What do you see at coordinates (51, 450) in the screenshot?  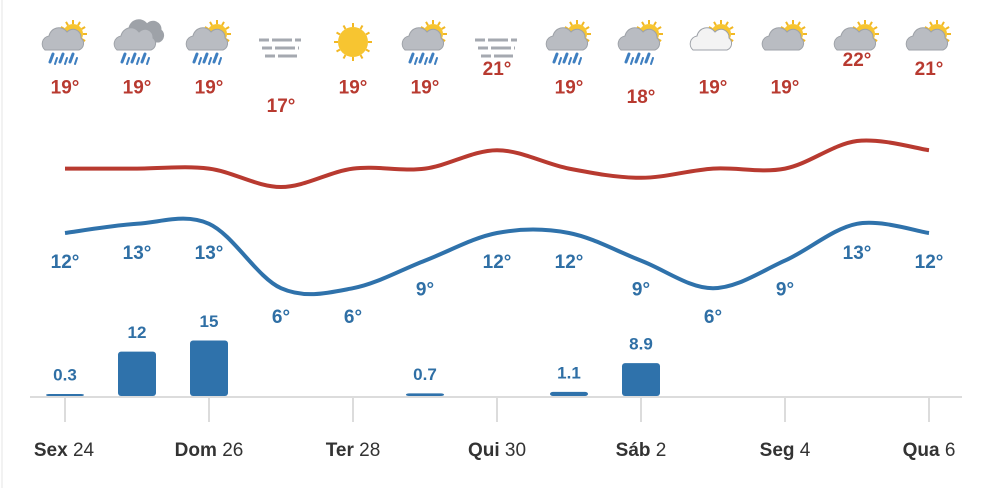 I see `x-day: Sex` at bounding box center [51, 450].